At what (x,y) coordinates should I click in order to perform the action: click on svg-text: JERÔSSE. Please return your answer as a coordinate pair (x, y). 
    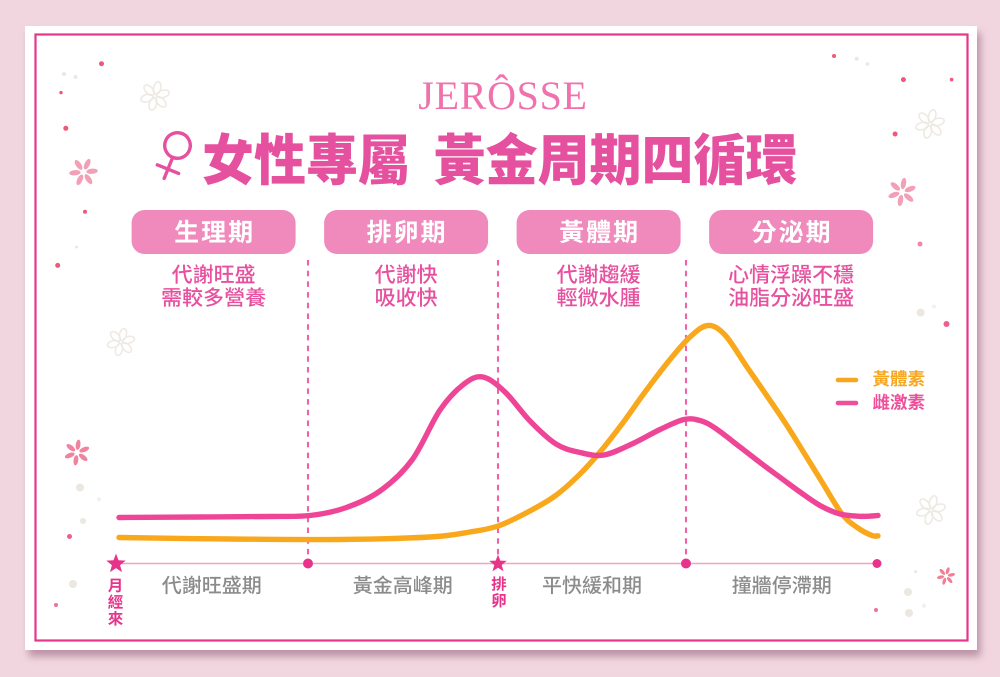
    Looking at the image, I should click on (502, 95).